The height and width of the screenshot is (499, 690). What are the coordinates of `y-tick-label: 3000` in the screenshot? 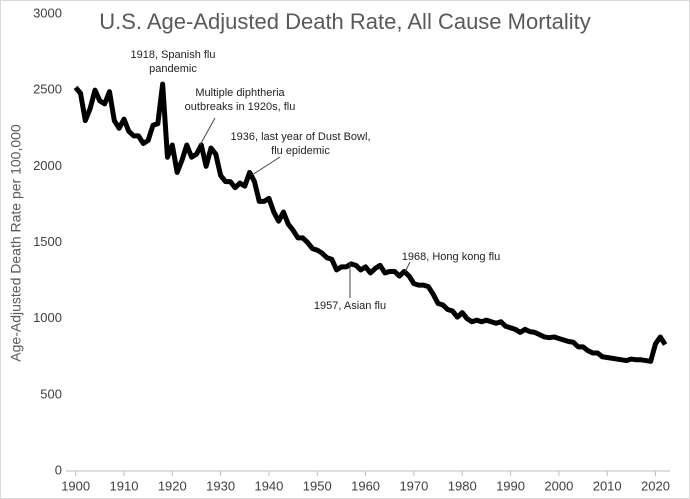 It's located at (47, 12).